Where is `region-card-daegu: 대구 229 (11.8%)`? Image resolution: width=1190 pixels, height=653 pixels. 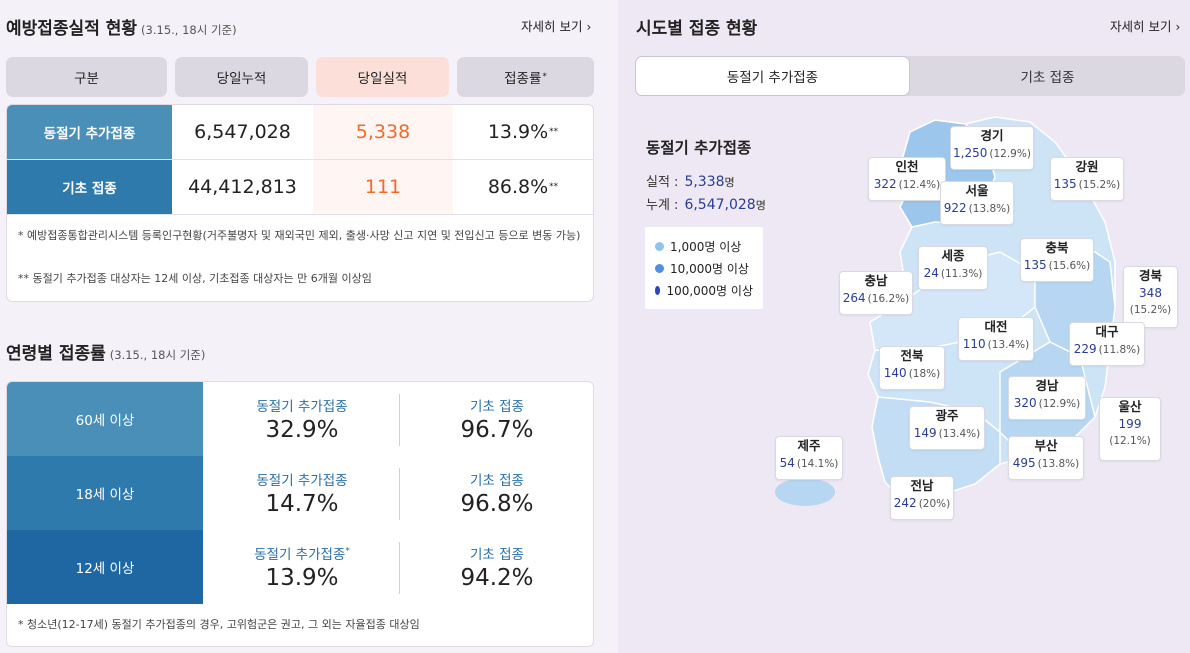 region-card-daegu: 대구 229 (11.8%) is located at coordinates (1107, 344).